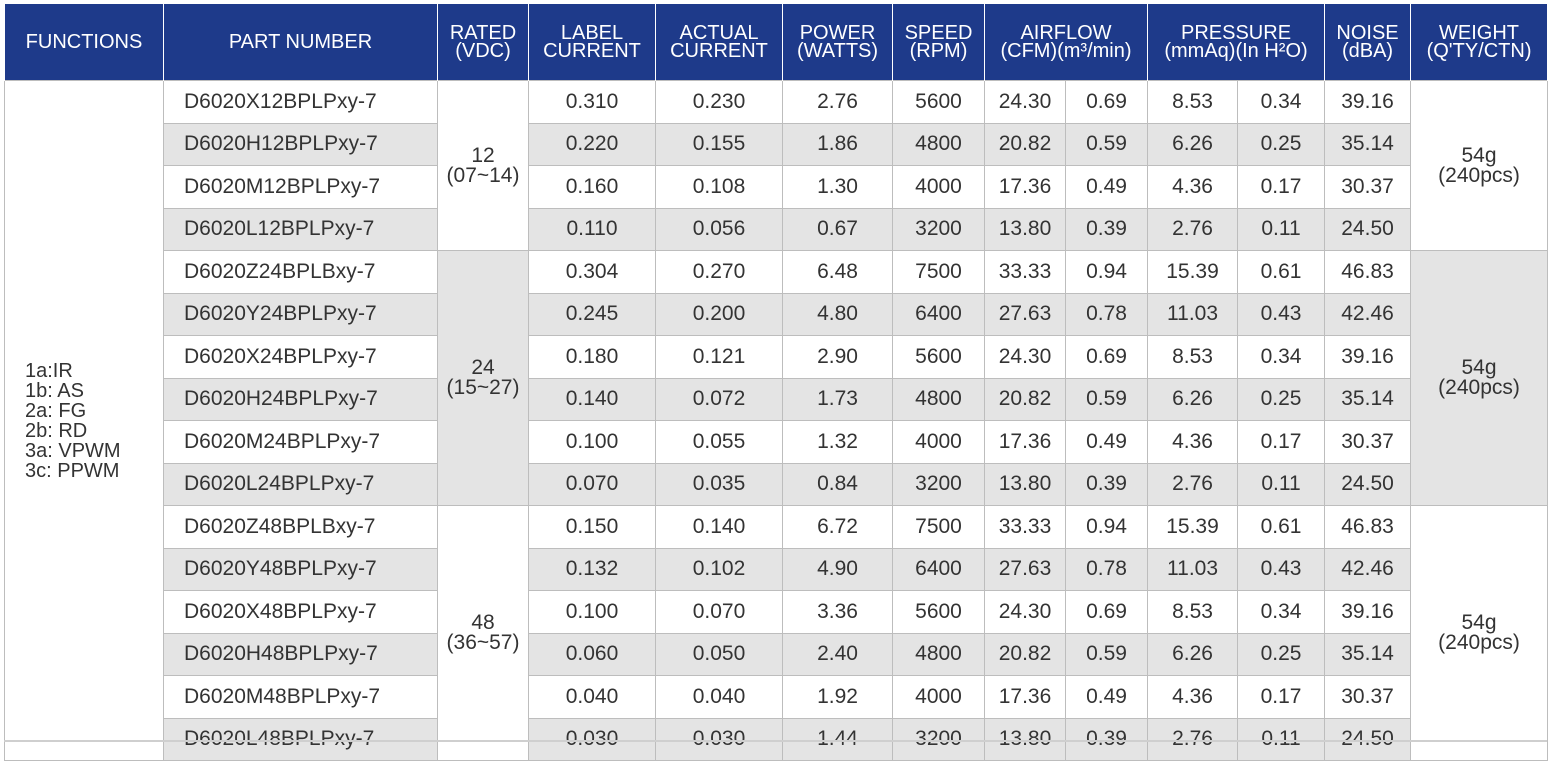 Image resolution: width=1551 pixels, height=761 pixels. Describe the element at coordinates (1368, 272) in the screenshot. I see `noise-cell: 46.83` at that location.